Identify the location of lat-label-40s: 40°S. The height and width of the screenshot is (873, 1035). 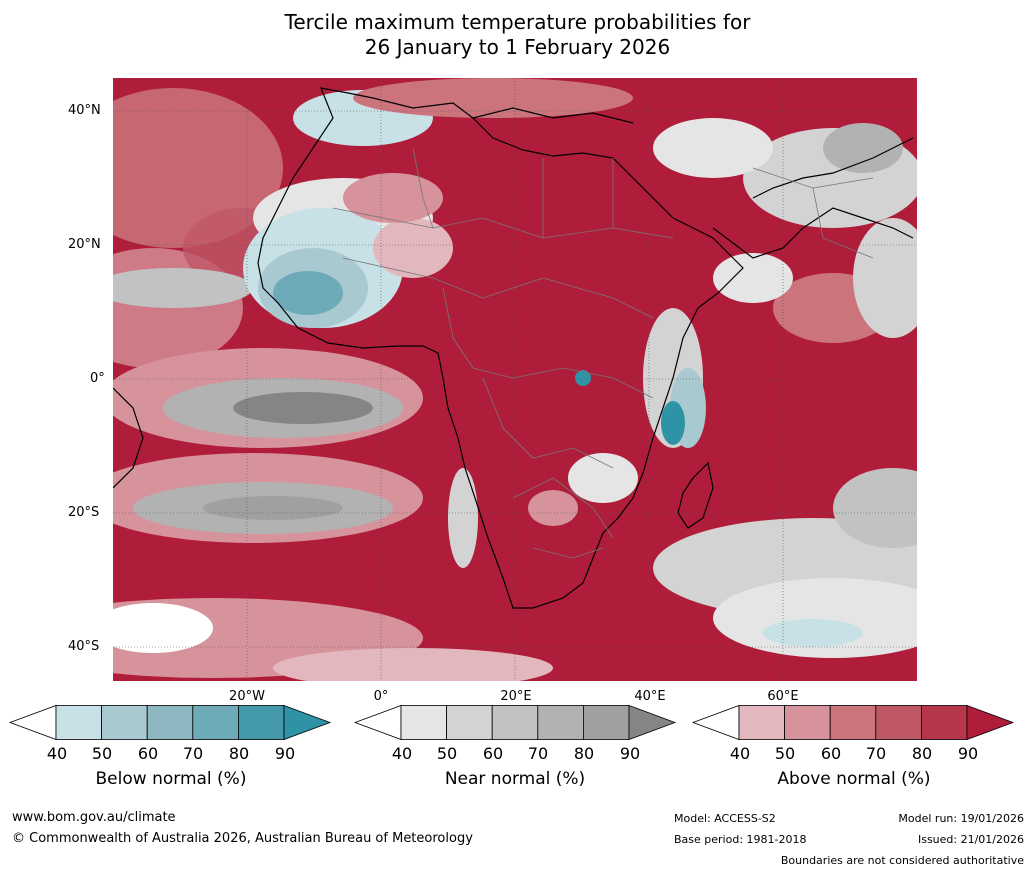
(84, 646).